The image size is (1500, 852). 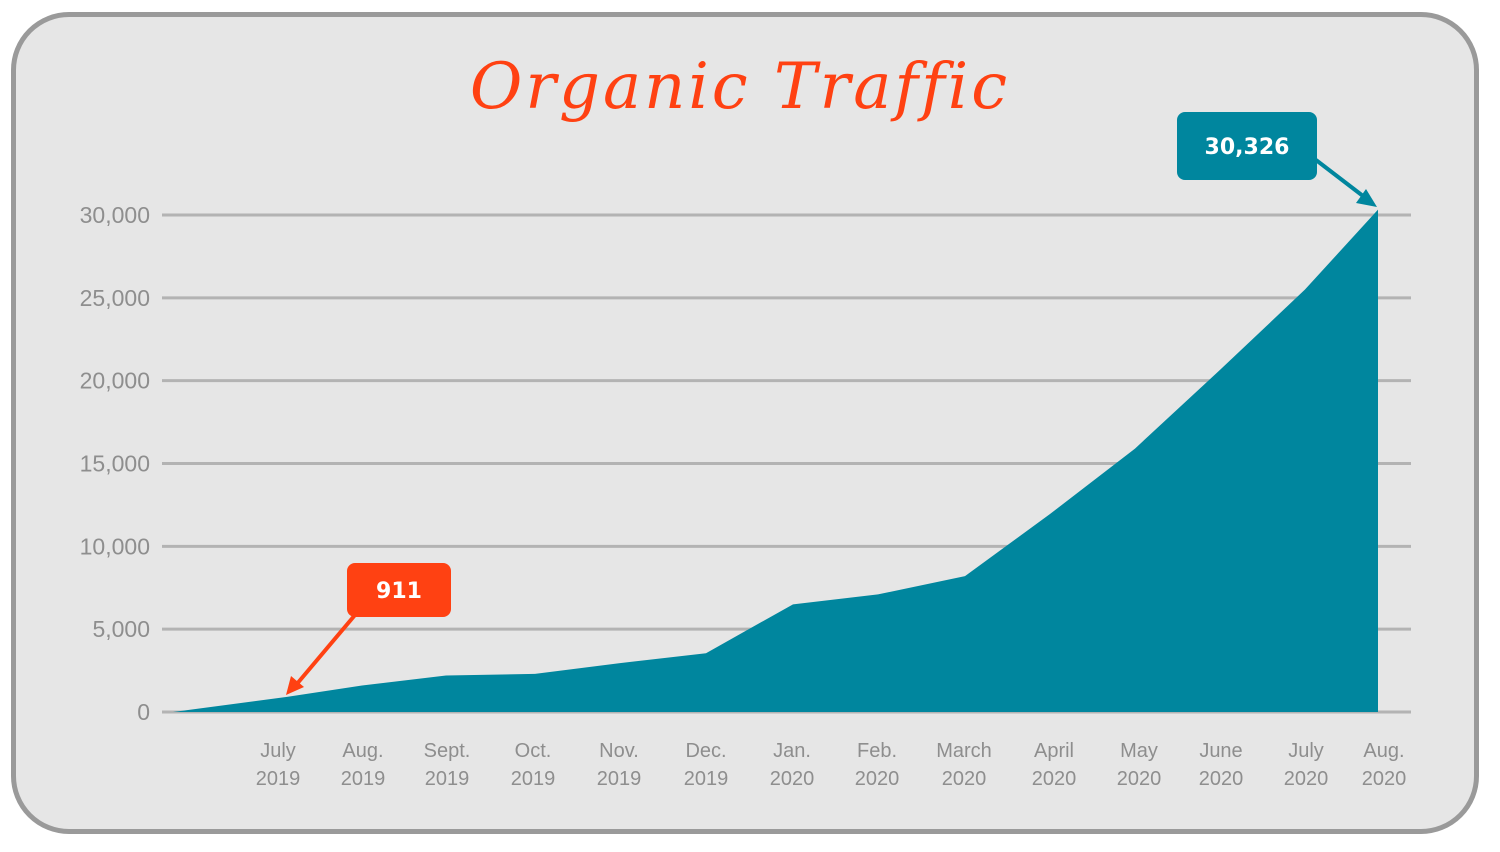 I want to click on x-tick-label: Sept. 2019, so click(x=447, y=765).